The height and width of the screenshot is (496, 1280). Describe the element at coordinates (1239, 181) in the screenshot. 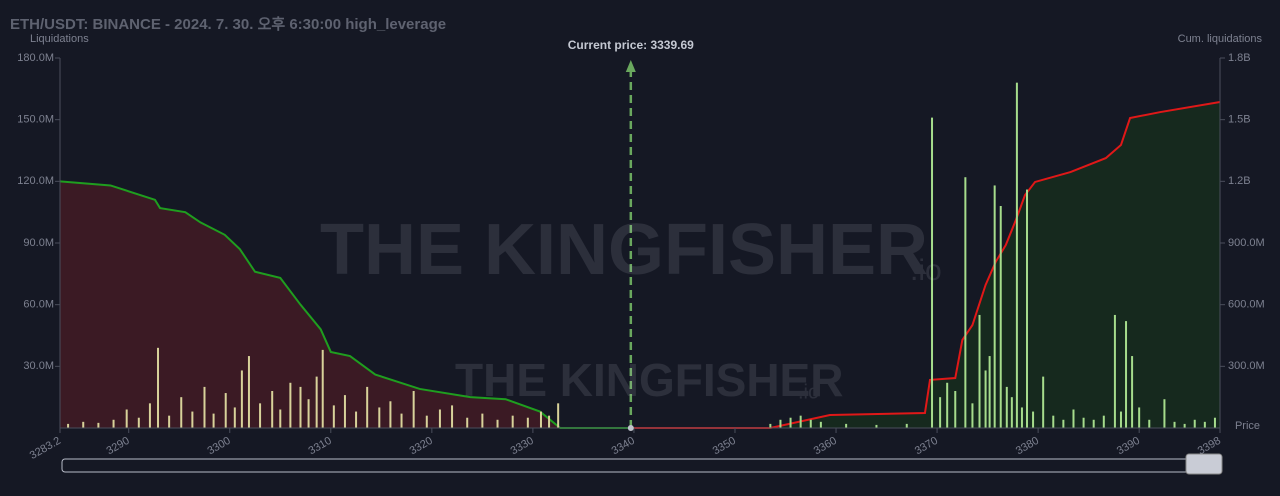

I see `y2-tick-label: 1.2B` at that location.